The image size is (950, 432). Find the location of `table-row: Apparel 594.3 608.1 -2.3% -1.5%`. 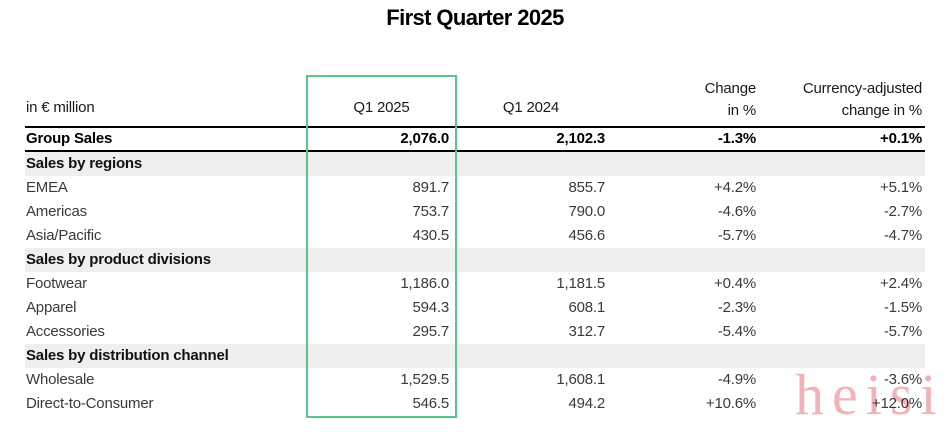

table-row: Apparel 594.3 608.1 -2.3% -1.5% is located at coordinates (475, 308).